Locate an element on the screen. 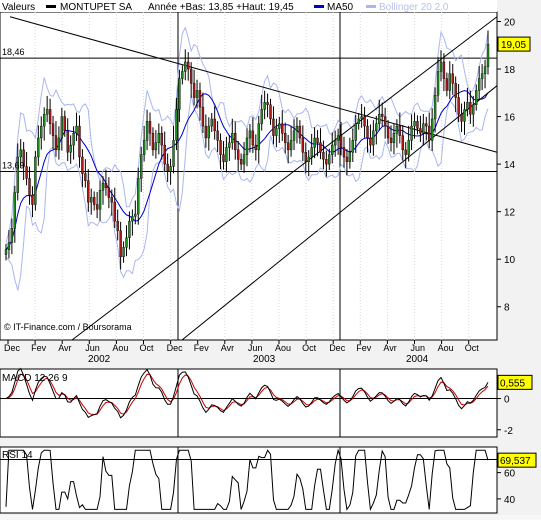  price-axis-label: 10 is located at coordinates (510, 260).